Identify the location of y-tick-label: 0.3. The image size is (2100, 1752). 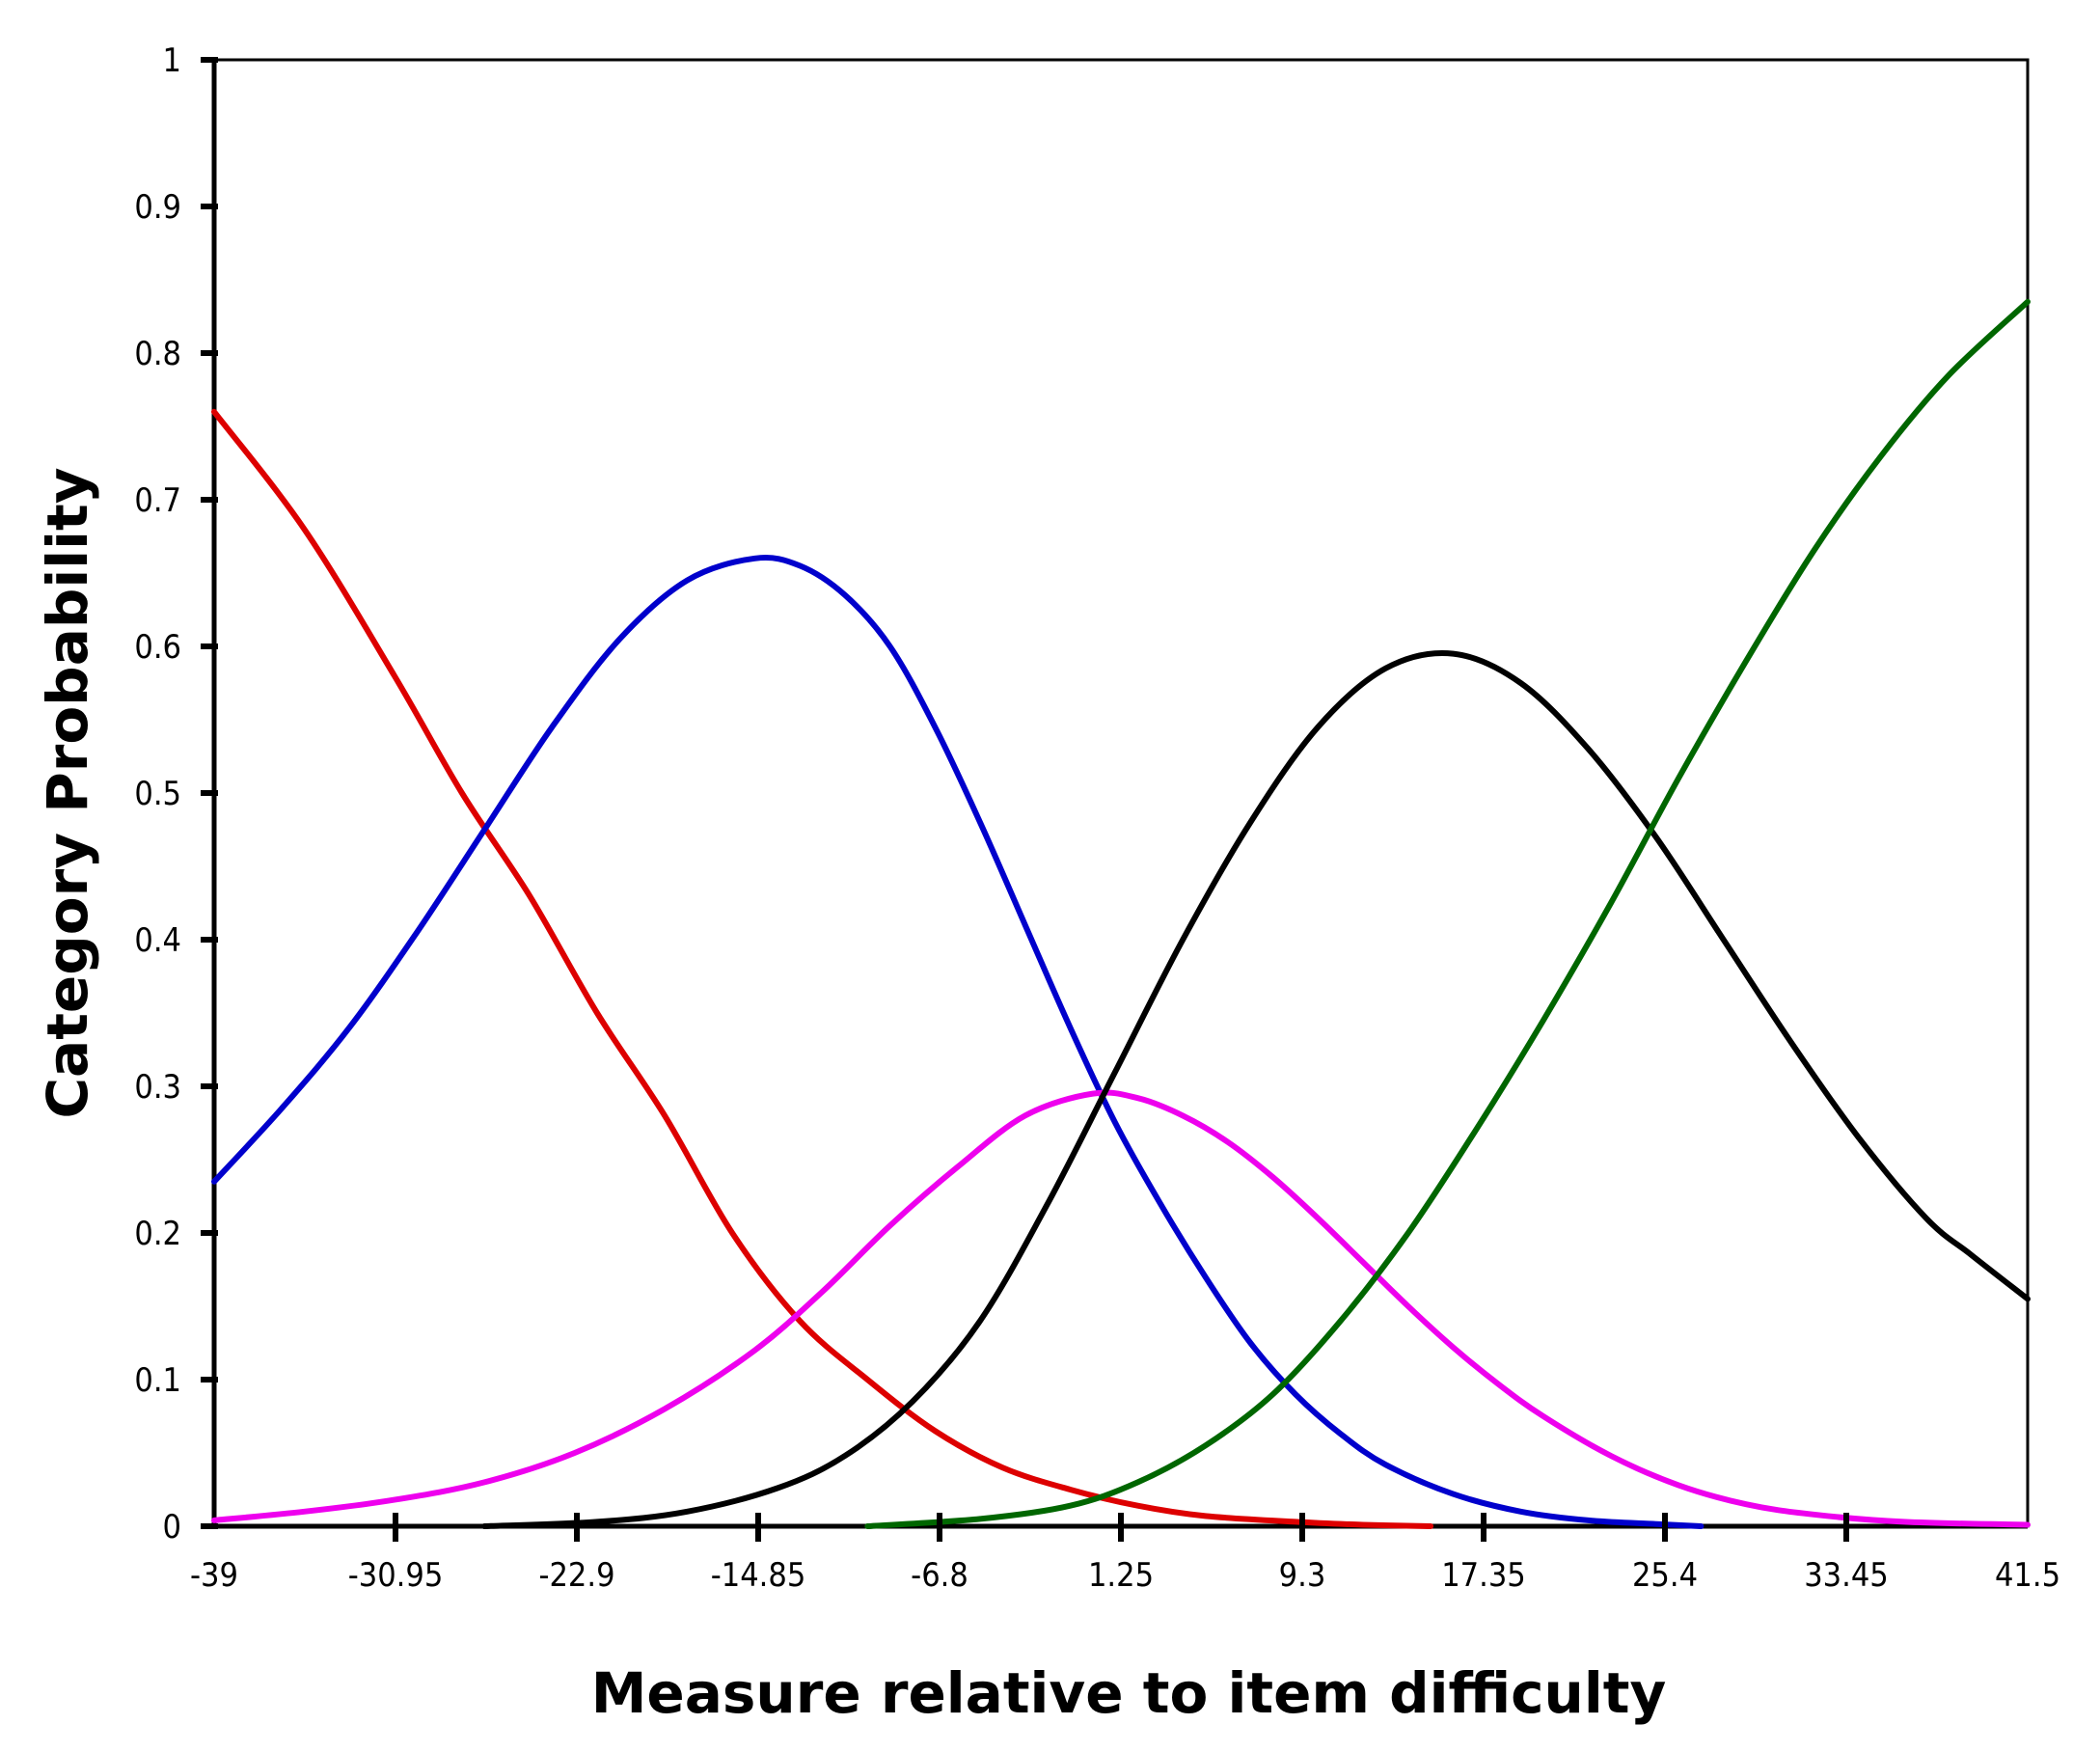
(157, 1087).